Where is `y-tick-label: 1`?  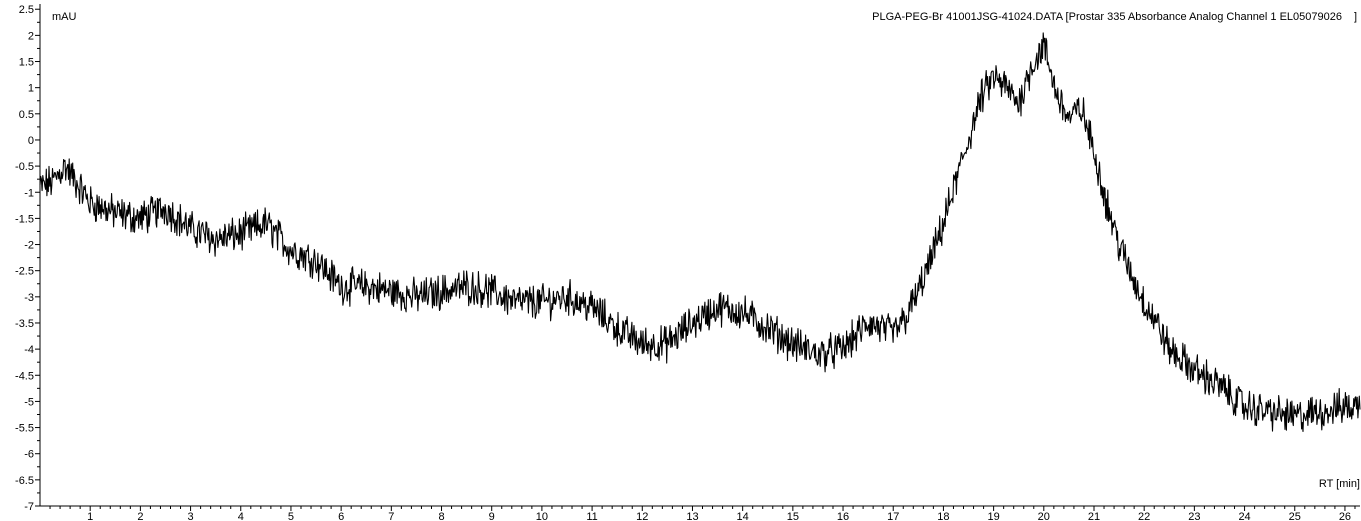
y-tick-label: 1 is located at coordinates (31, 89).